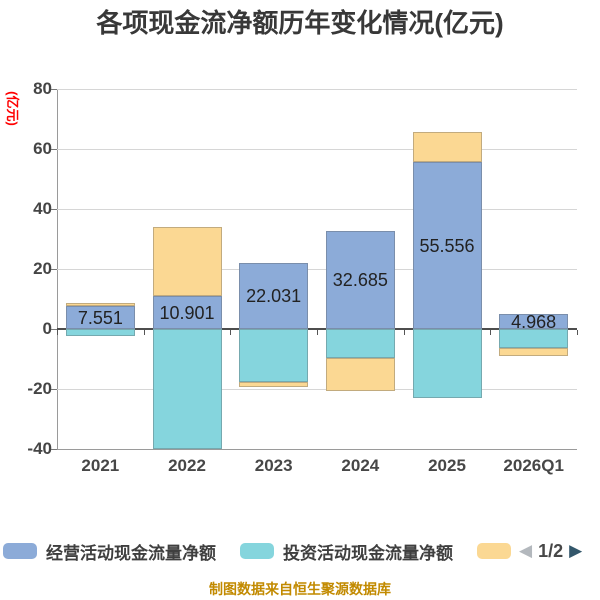 Image resolution: width=600 pixels, height=600 pixels. What do you see at coordinates (100, 305) in the screenshot?
I see `bar-segment-2021-s2` at bounding box center [100, 305].